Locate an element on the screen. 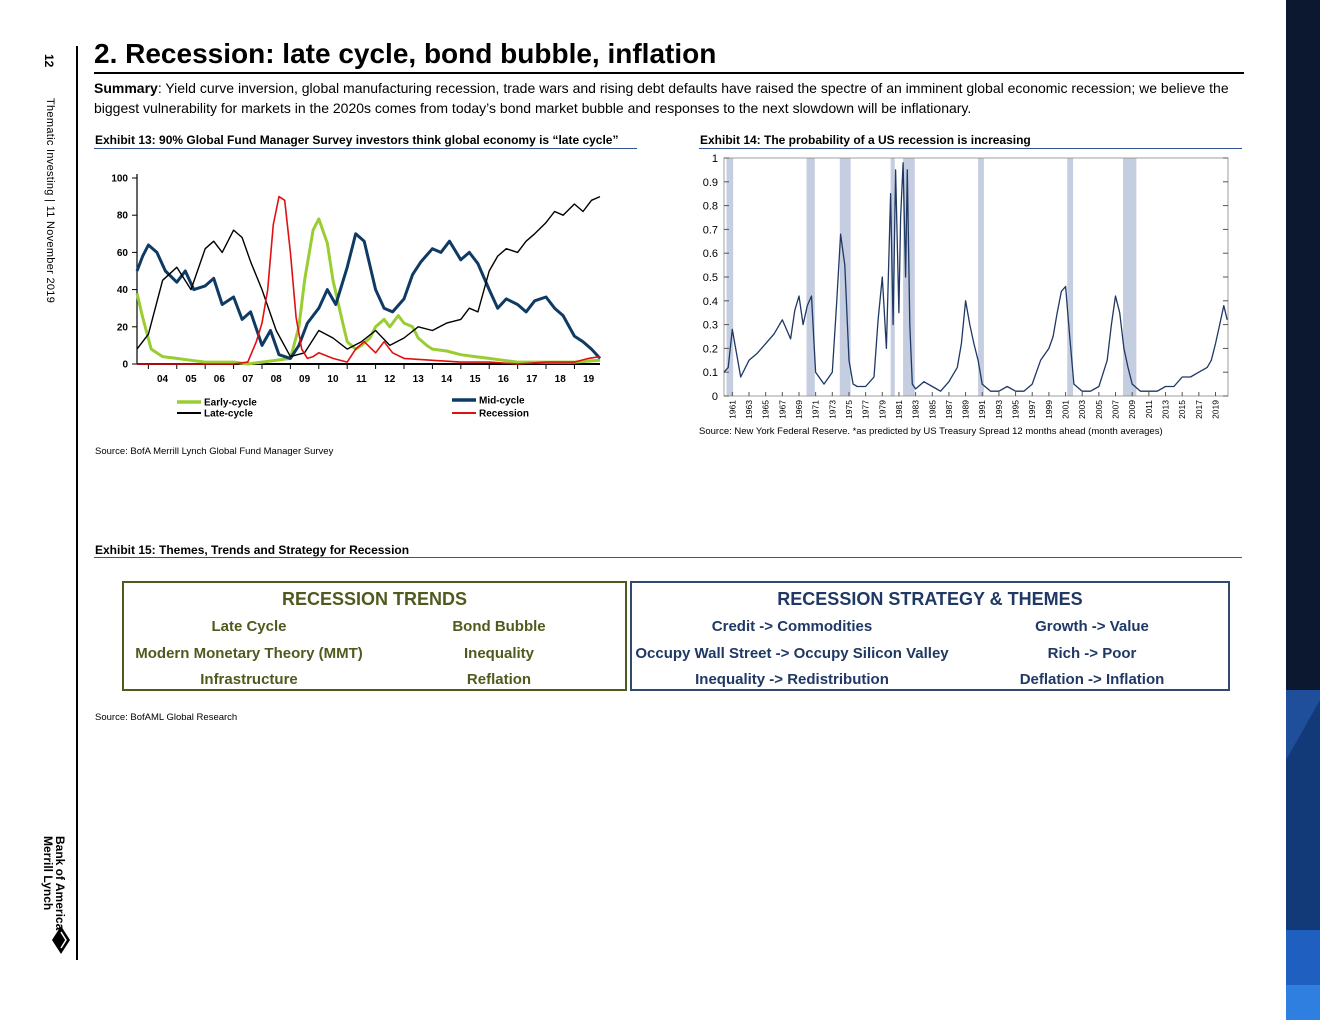  x-tick-label: 1969 is located at coordinates (799, 409).